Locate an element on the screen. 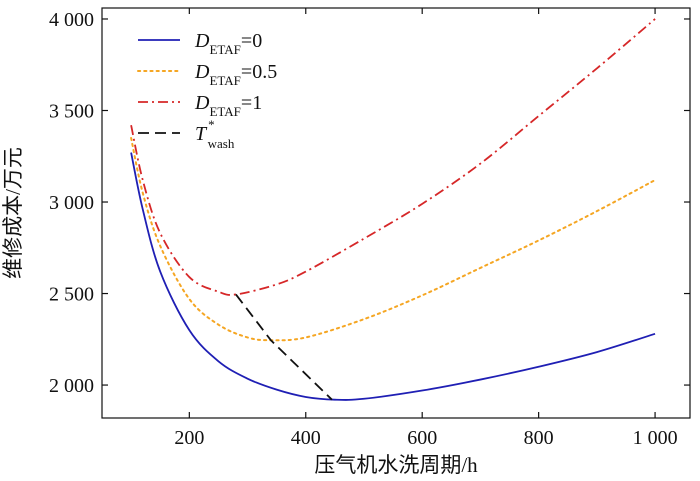 The image size is (700, 481). legend-label-twash: T * wash is located at coordinates (215, 134).